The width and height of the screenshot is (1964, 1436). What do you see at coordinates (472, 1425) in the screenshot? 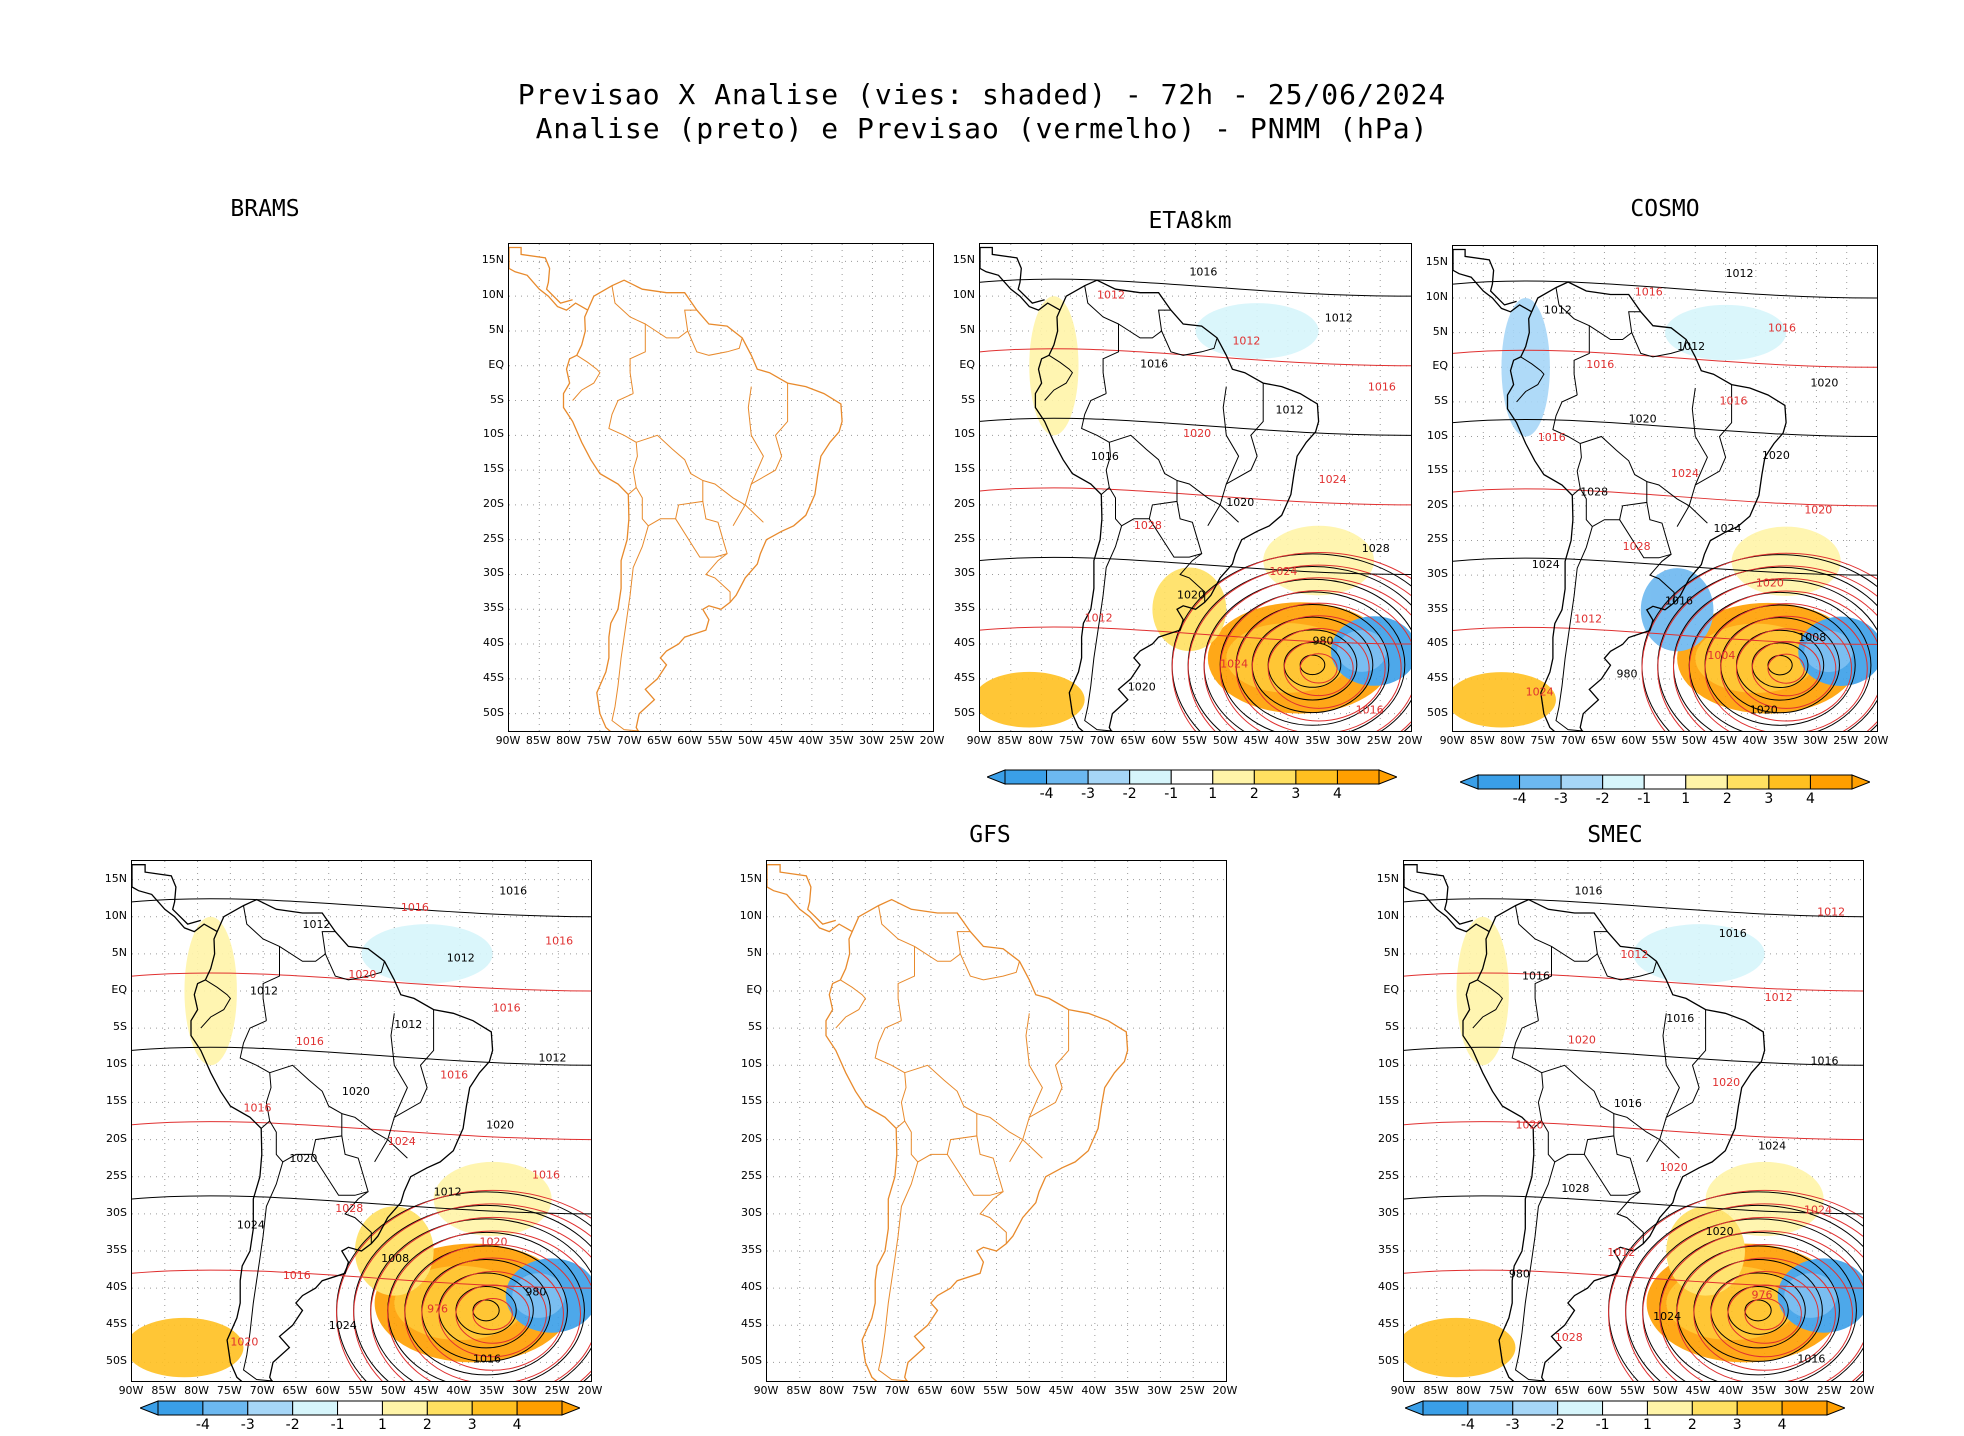
I see `colorbar-label: 3` at bounding box center [472, 1425].